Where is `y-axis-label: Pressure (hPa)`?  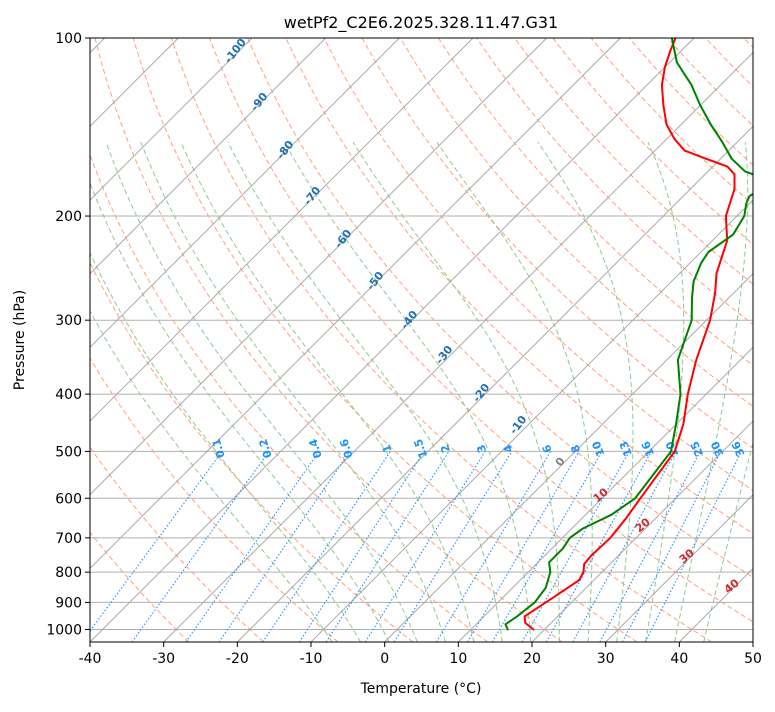
y-axis-label: Pressure (hPa) is located at coordinates (20, 340).